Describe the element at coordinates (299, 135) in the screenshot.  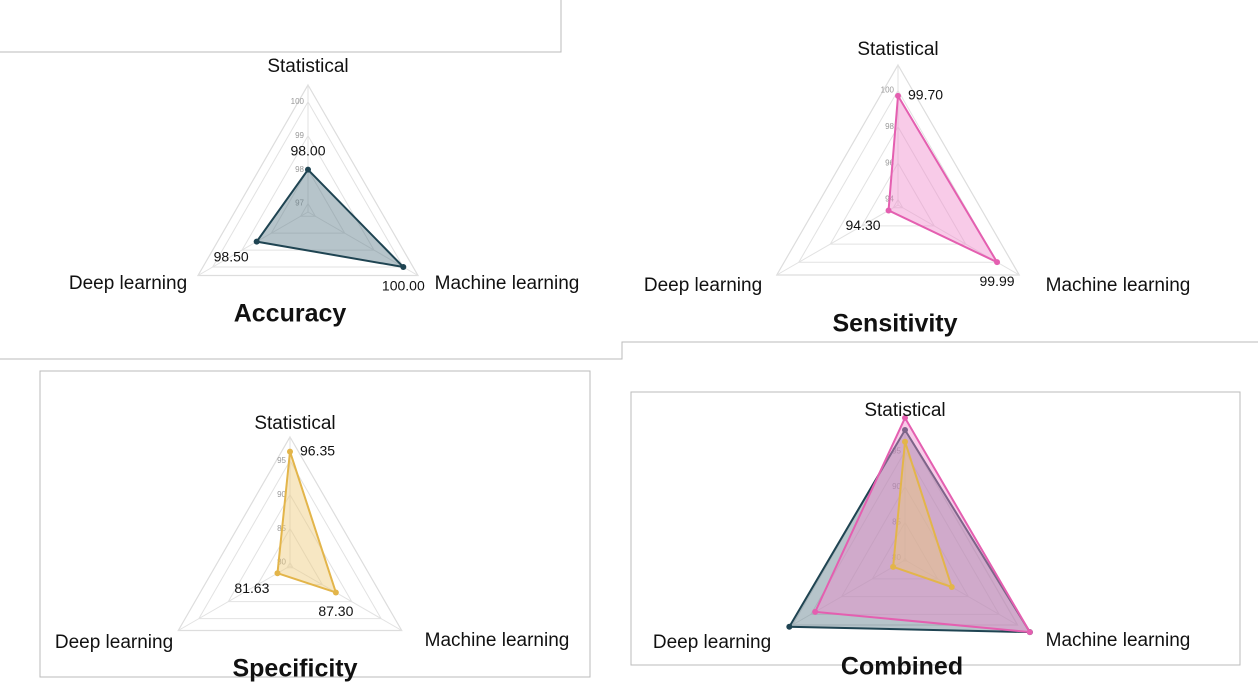
I see `r-tick-label: 99` at that location.